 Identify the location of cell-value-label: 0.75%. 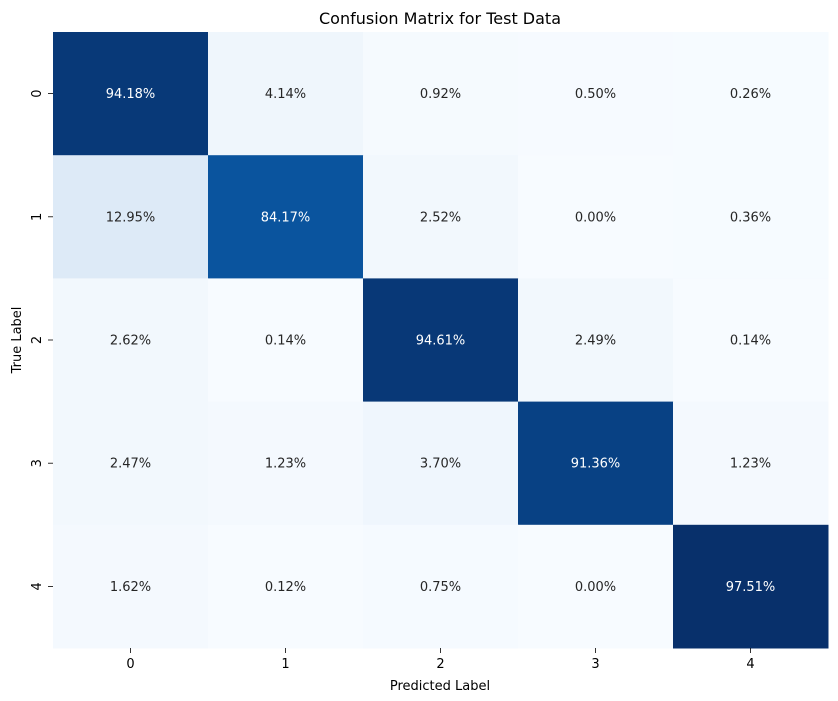
(440, 587).